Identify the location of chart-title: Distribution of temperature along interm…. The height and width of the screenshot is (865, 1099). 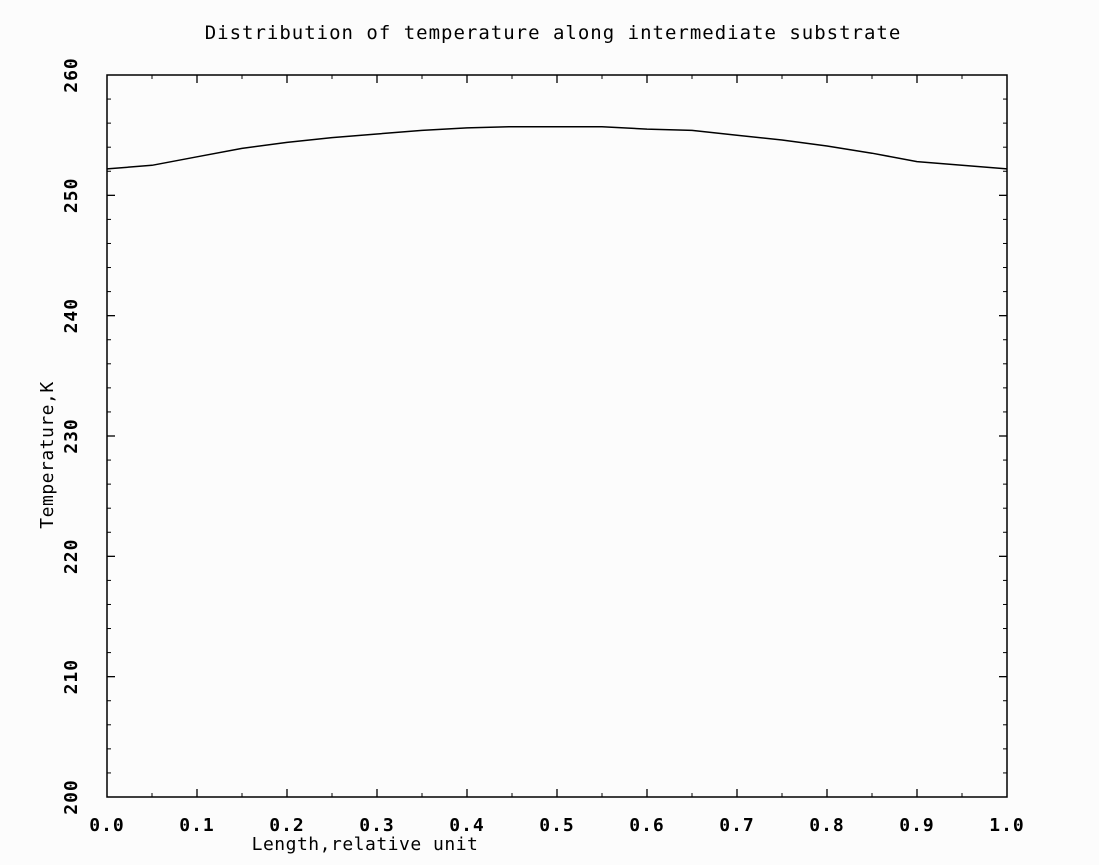
(553, 33).